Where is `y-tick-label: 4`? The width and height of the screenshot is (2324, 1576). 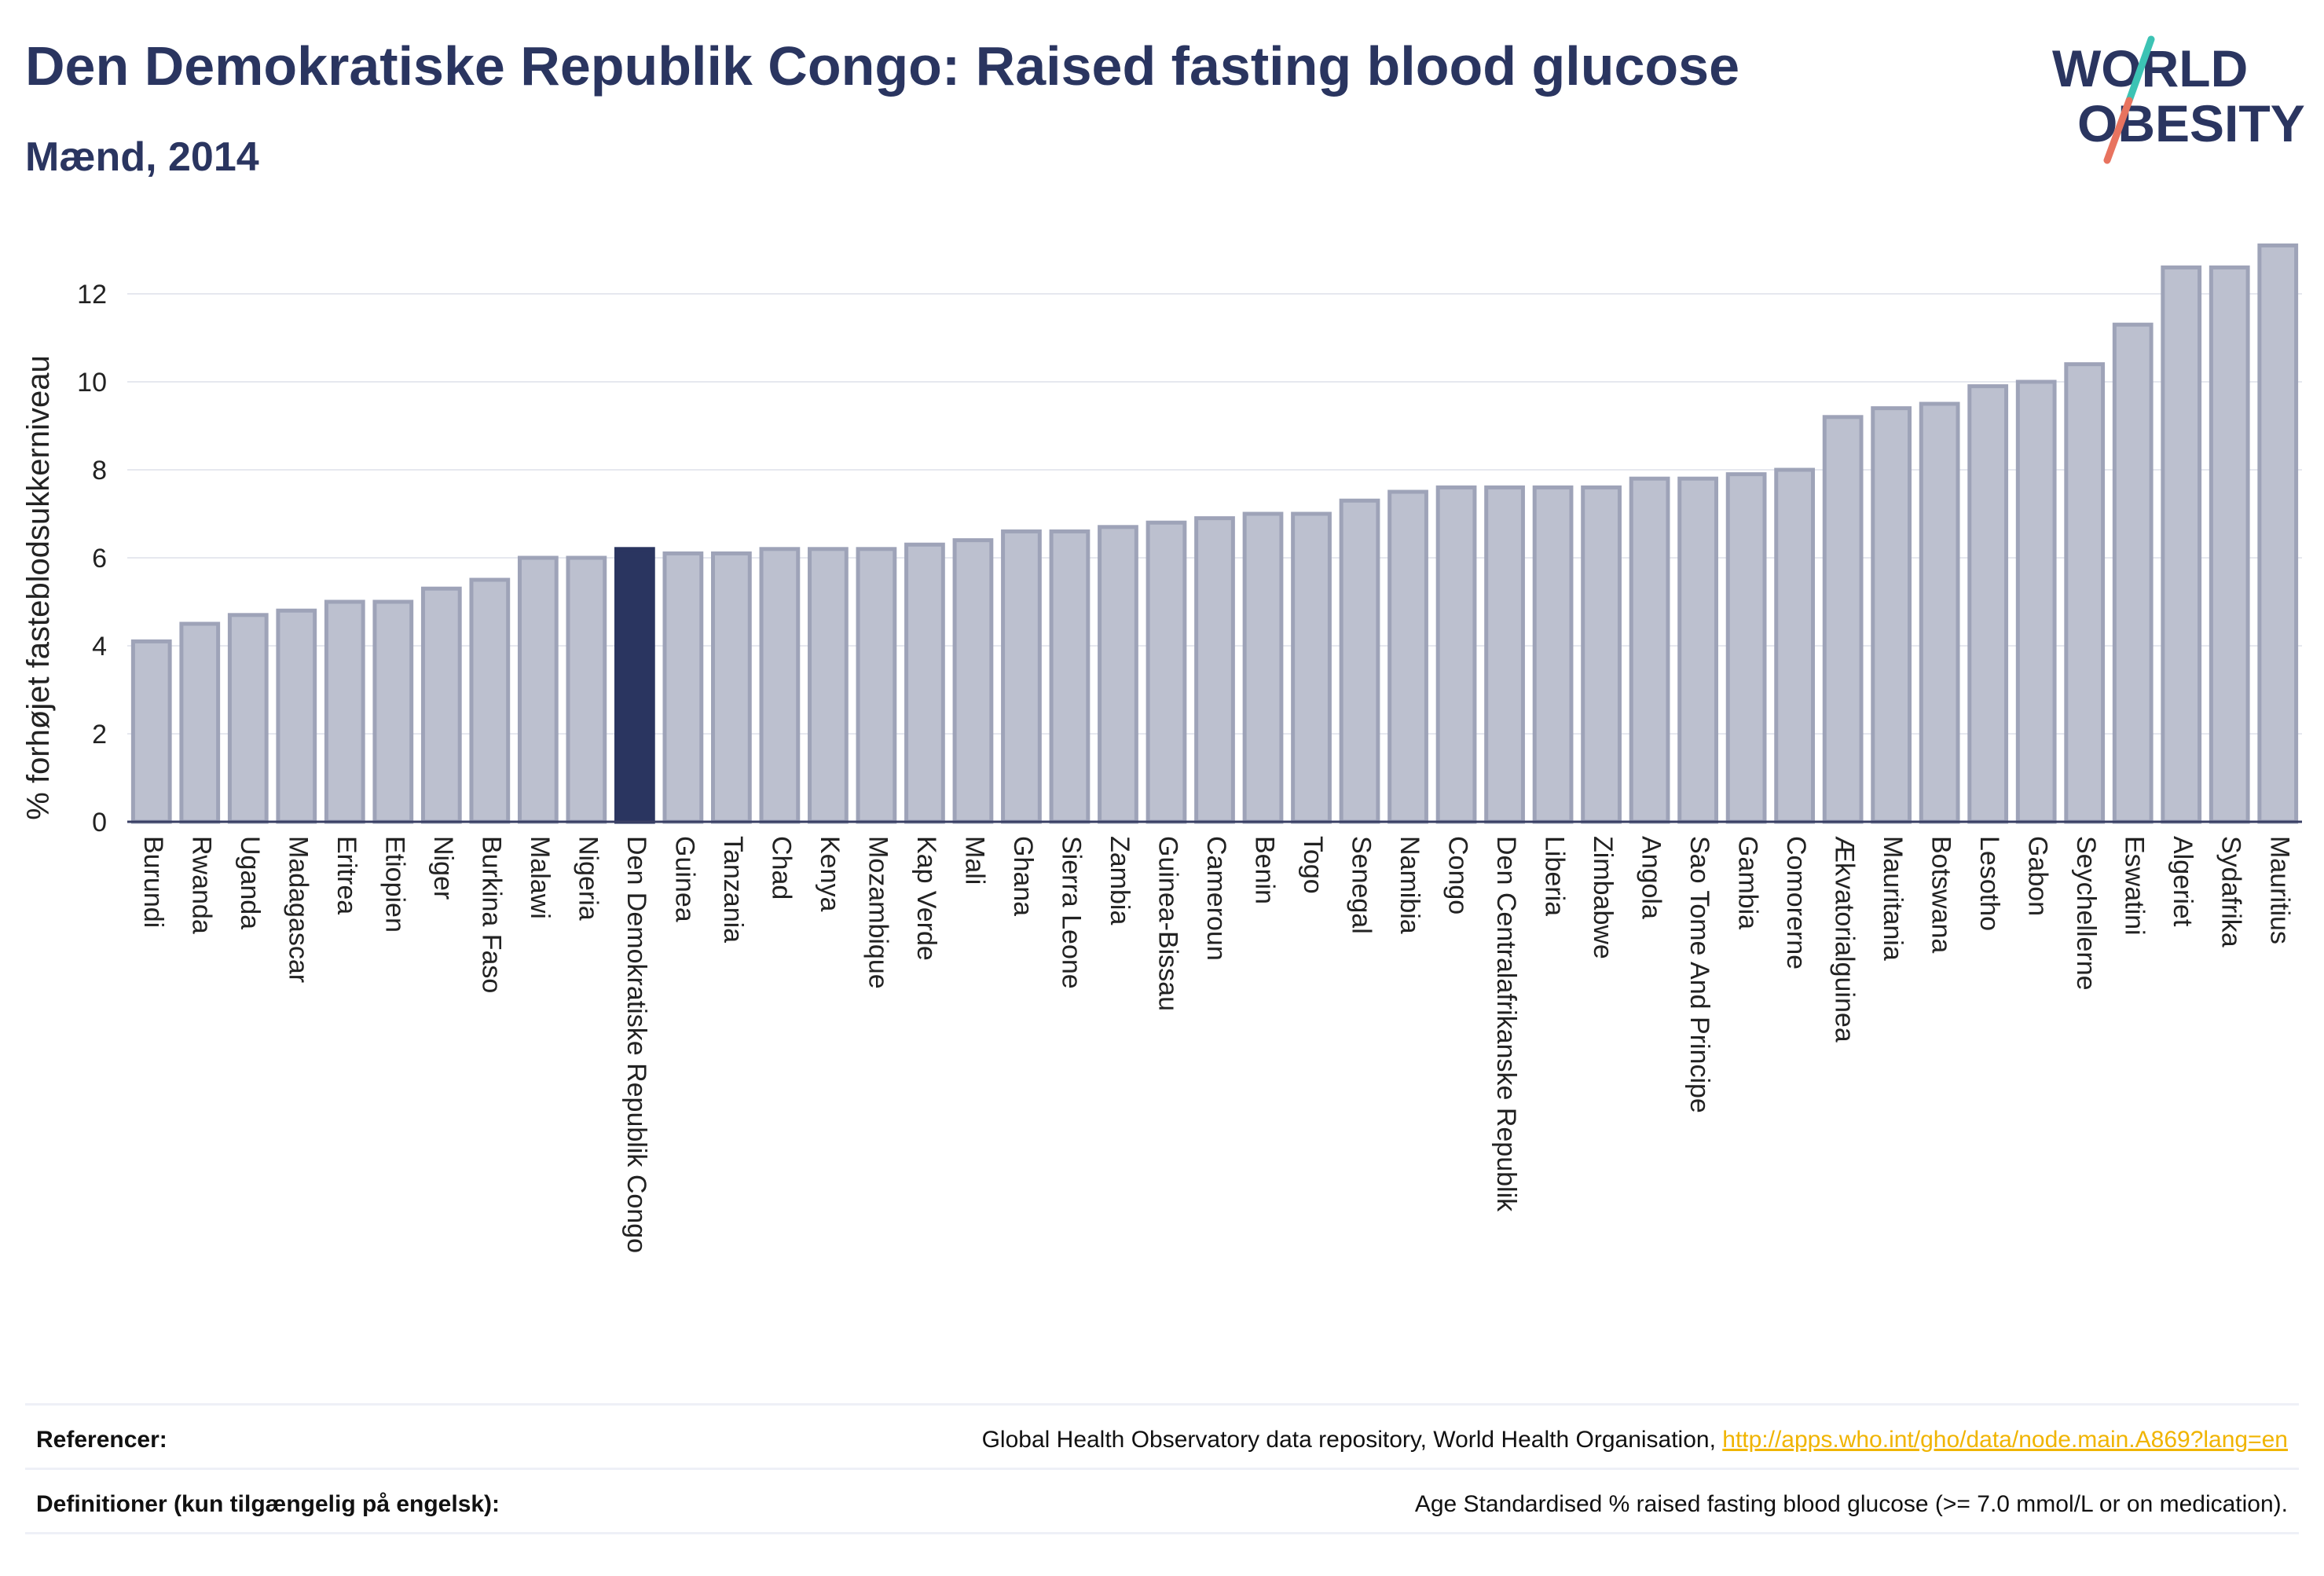 y-tick-label: 4 is located at coordinates (99, 647).